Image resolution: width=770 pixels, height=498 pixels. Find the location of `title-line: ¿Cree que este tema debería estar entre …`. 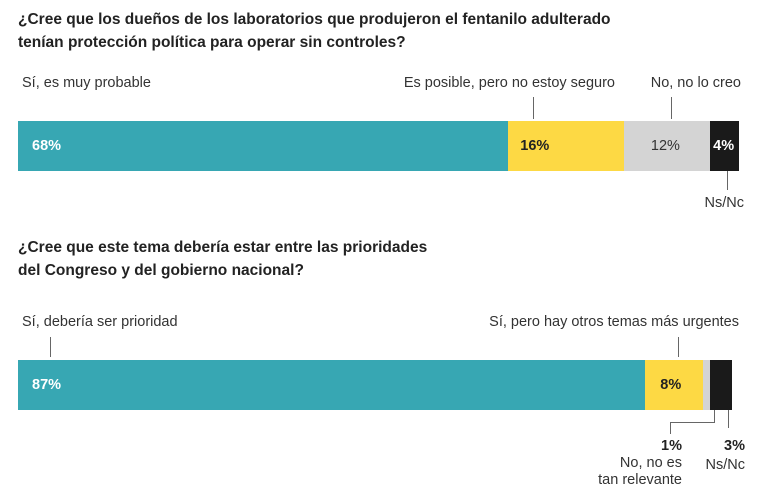

title-line: ¿Cree que este tema debería estar entre … is located at coordinates (223, 247).